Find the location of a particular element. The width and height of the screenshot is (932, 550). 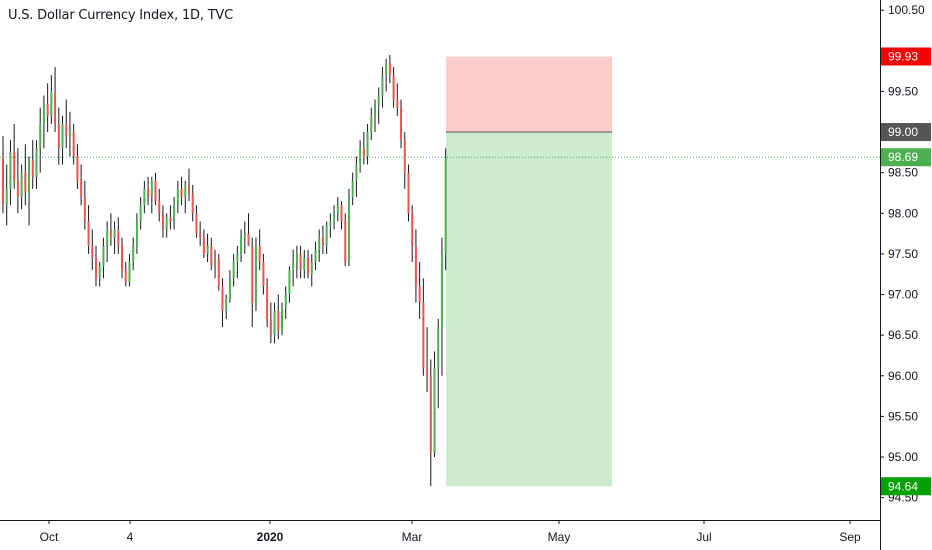

y-tick: 96.50 is located at coordinates (899, 335).